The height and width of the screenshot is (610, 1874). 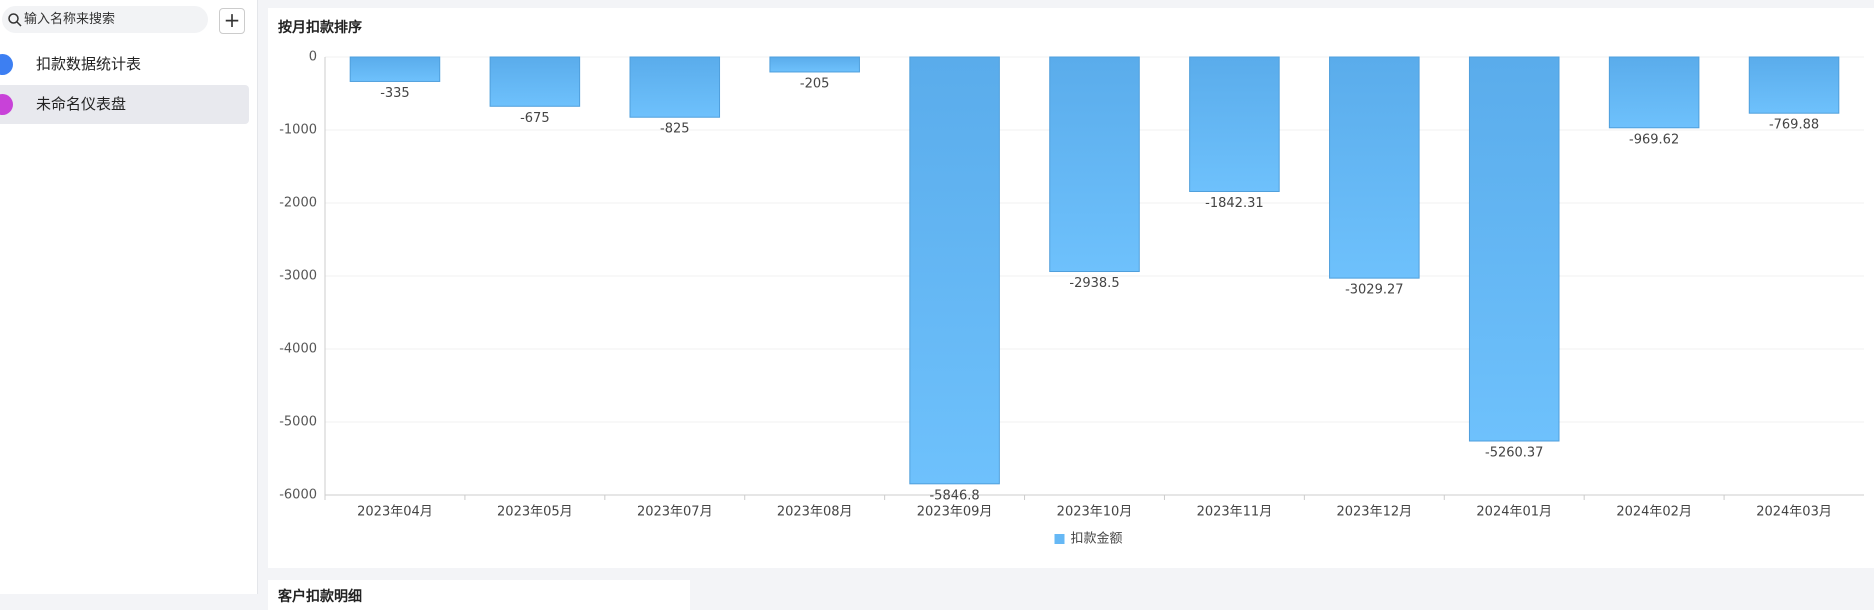 What do you see at coordinates (675, 512) in the screenshot?
I see `x-tick-label: 2023年07月` at bounding box center [675, 512].